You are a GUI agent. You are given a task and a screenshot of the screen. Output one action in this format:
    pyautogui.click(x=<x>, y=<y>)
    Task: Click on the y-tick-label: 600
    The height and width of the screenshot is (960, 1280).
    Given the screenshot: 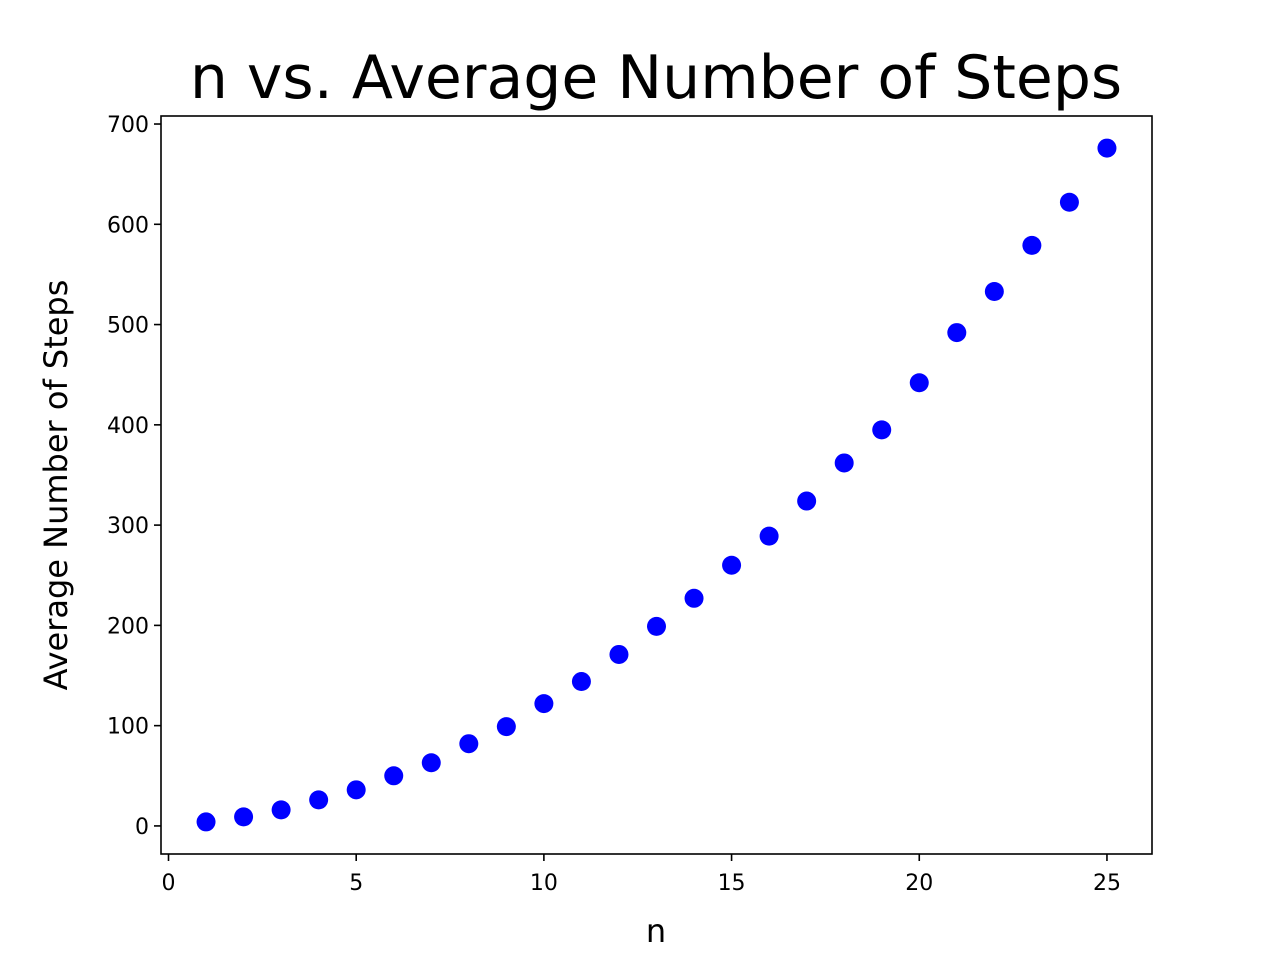 What is the action you would take?
    pyautogui.click(x=128, y=225)
    